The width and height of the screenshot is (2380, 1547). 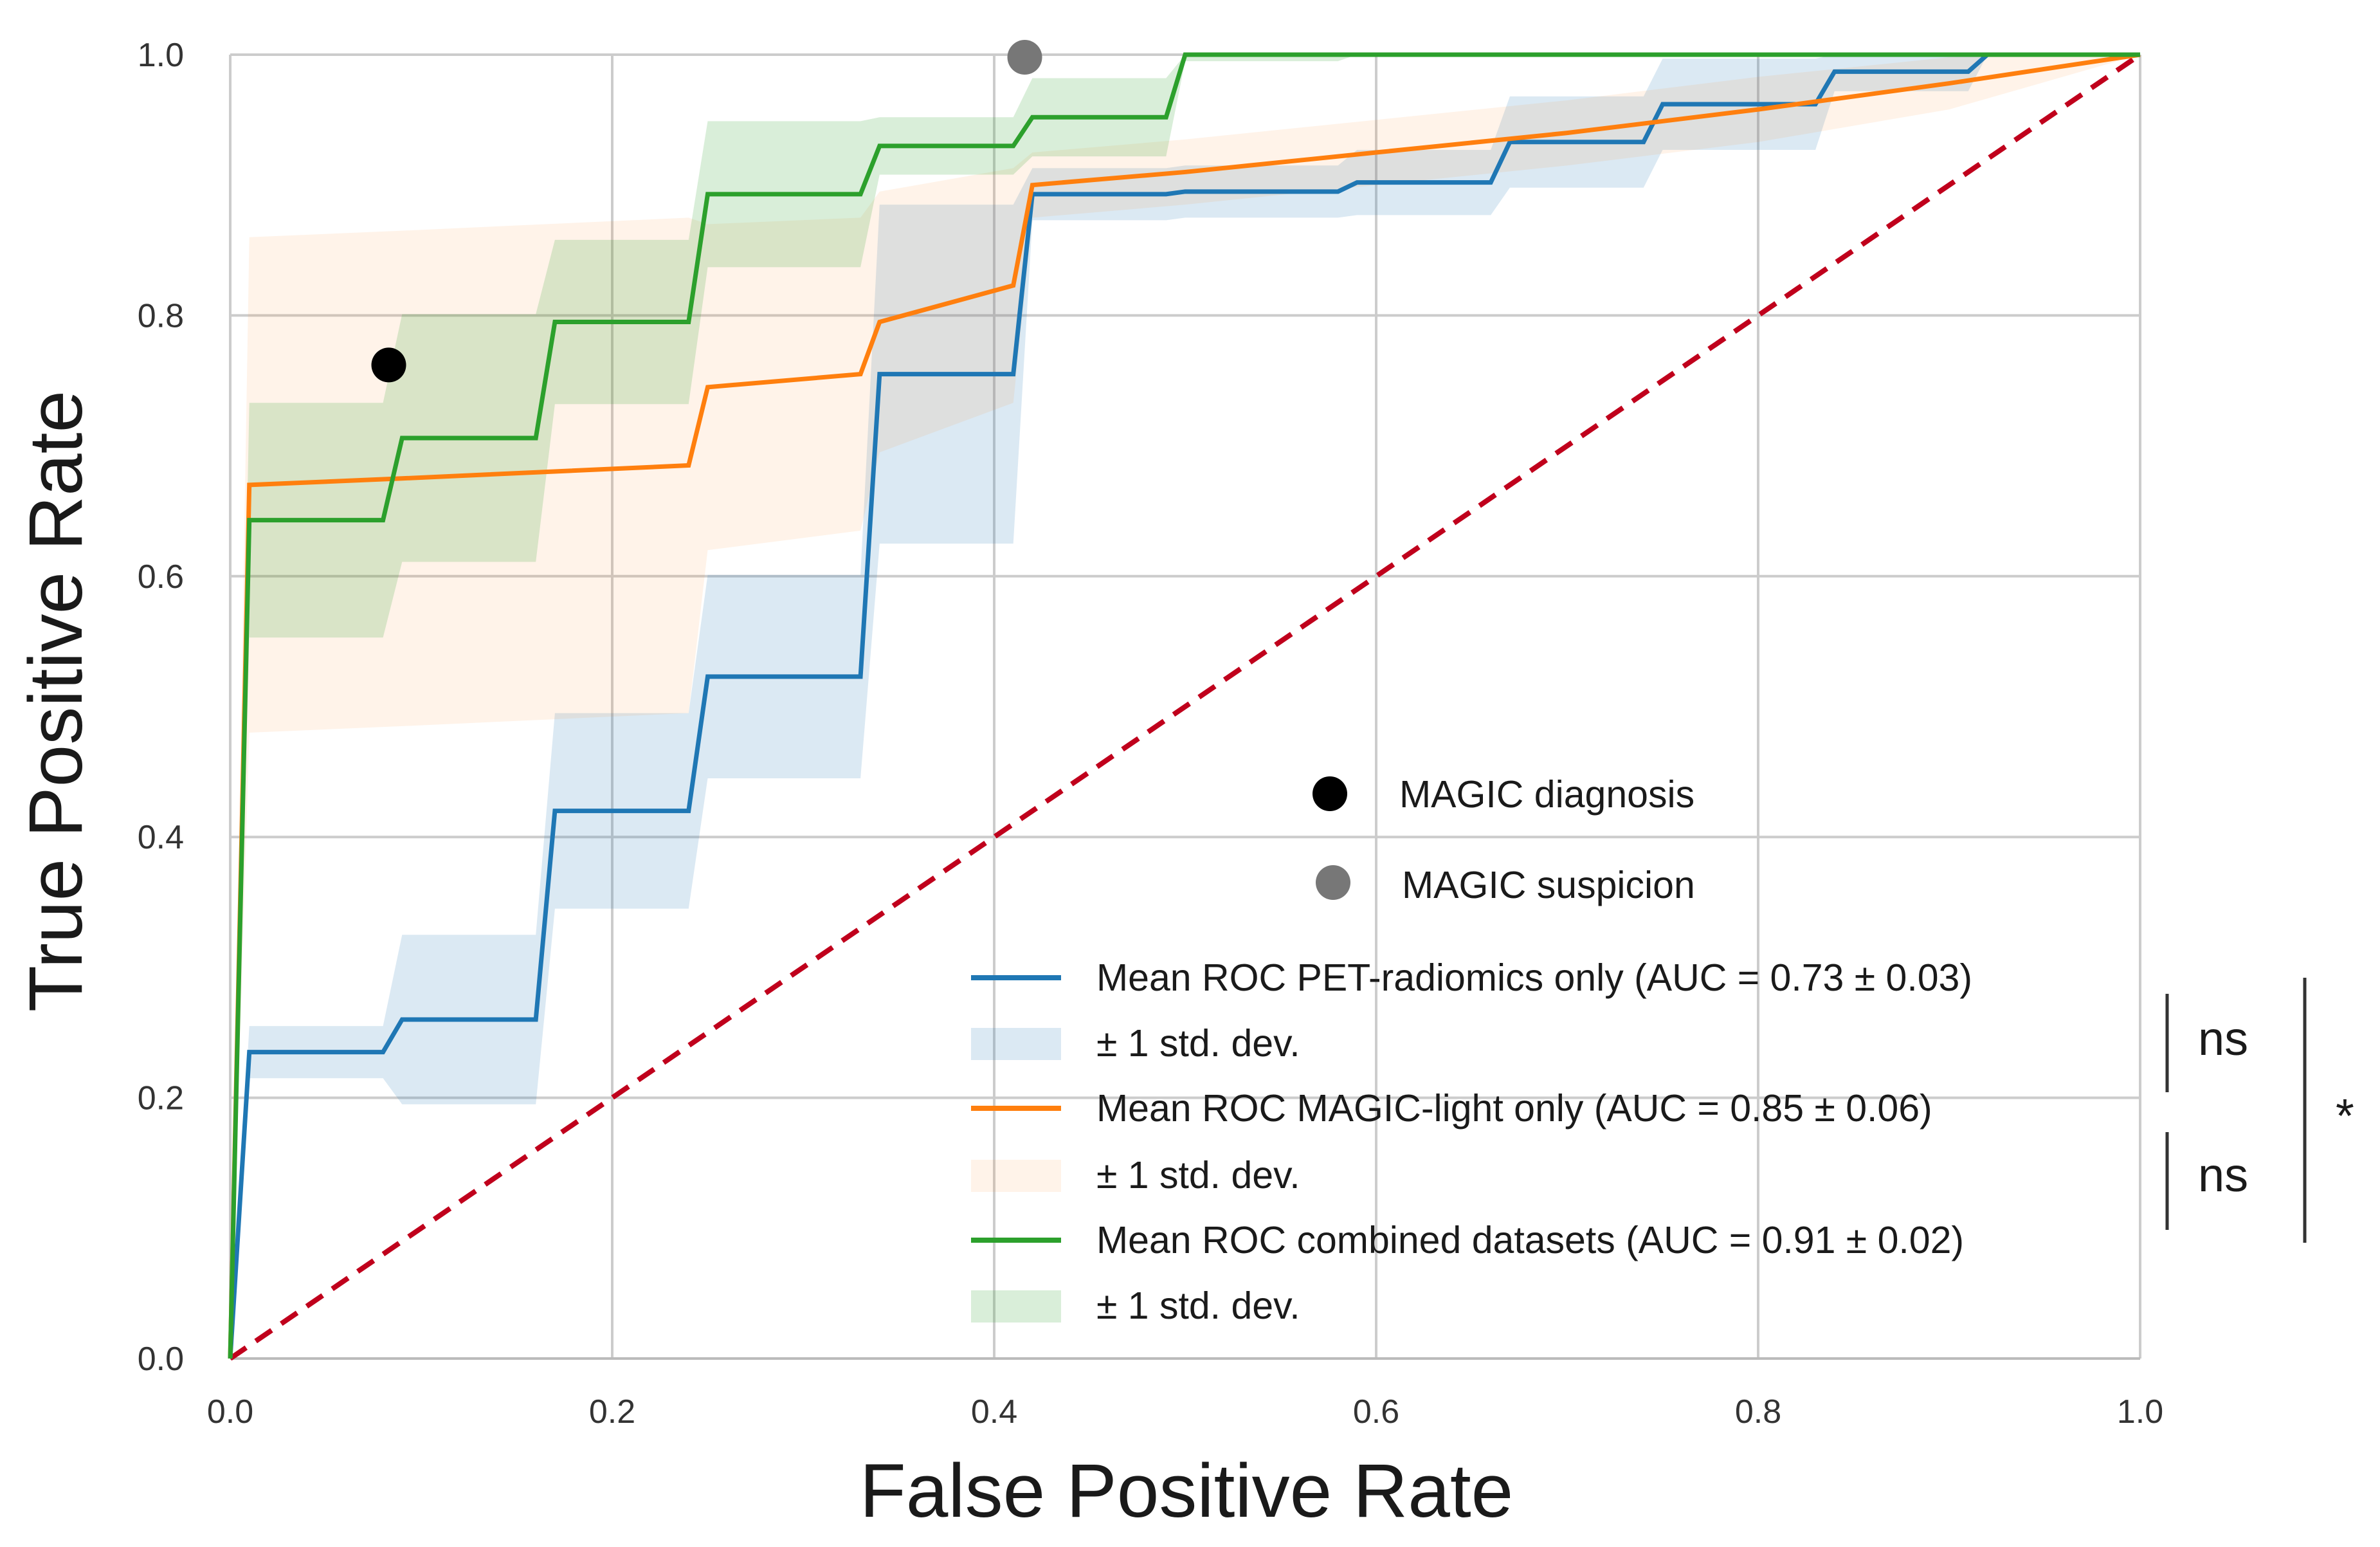 What do you see at coordinates (1198, 1175) in the screenshot?
I see `legend-band-label-magic: ± 1 std. dev.` at bounding box center [1198, 1175].